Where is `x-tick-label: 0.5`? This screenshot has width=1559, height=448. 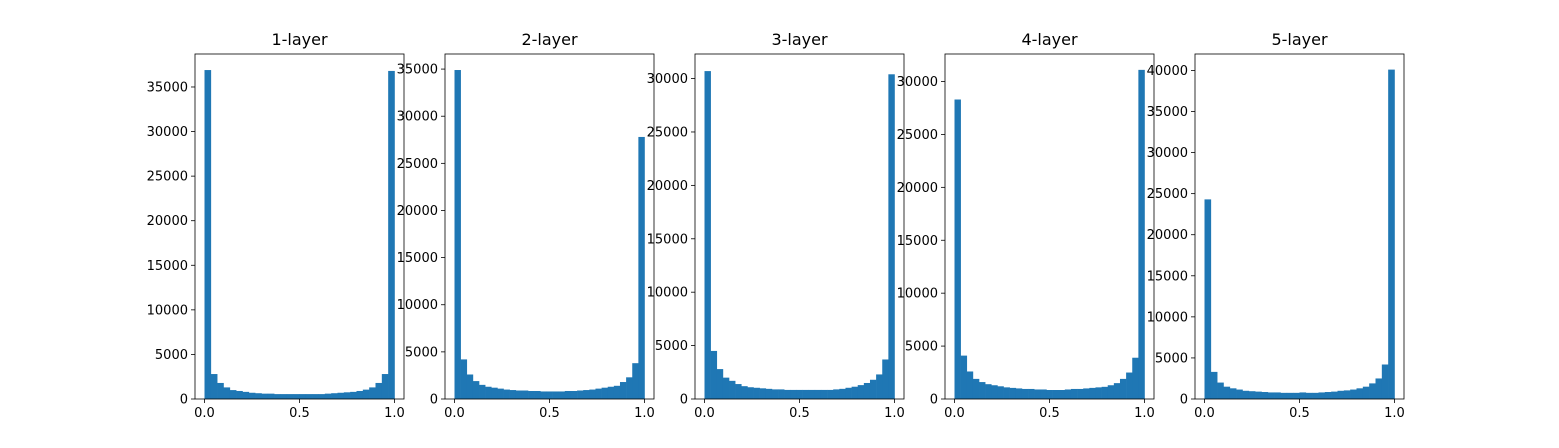
x-tick-label: 0.5 is located at coordinates (299, 413).